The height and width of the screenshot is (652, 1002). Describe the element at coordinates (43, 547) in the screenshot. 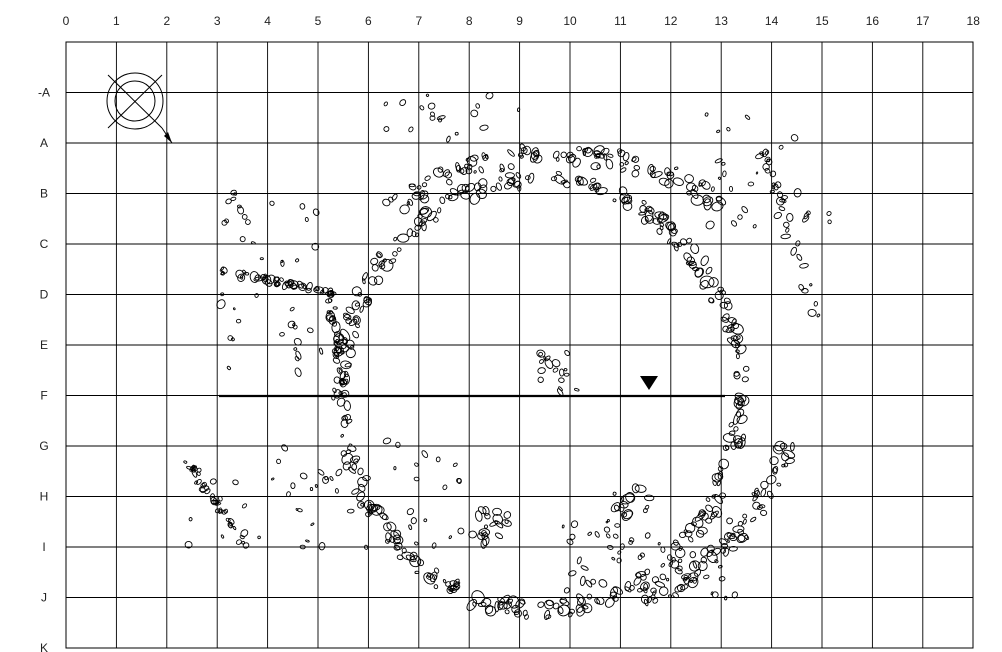

I see `row-label: I` at that location.